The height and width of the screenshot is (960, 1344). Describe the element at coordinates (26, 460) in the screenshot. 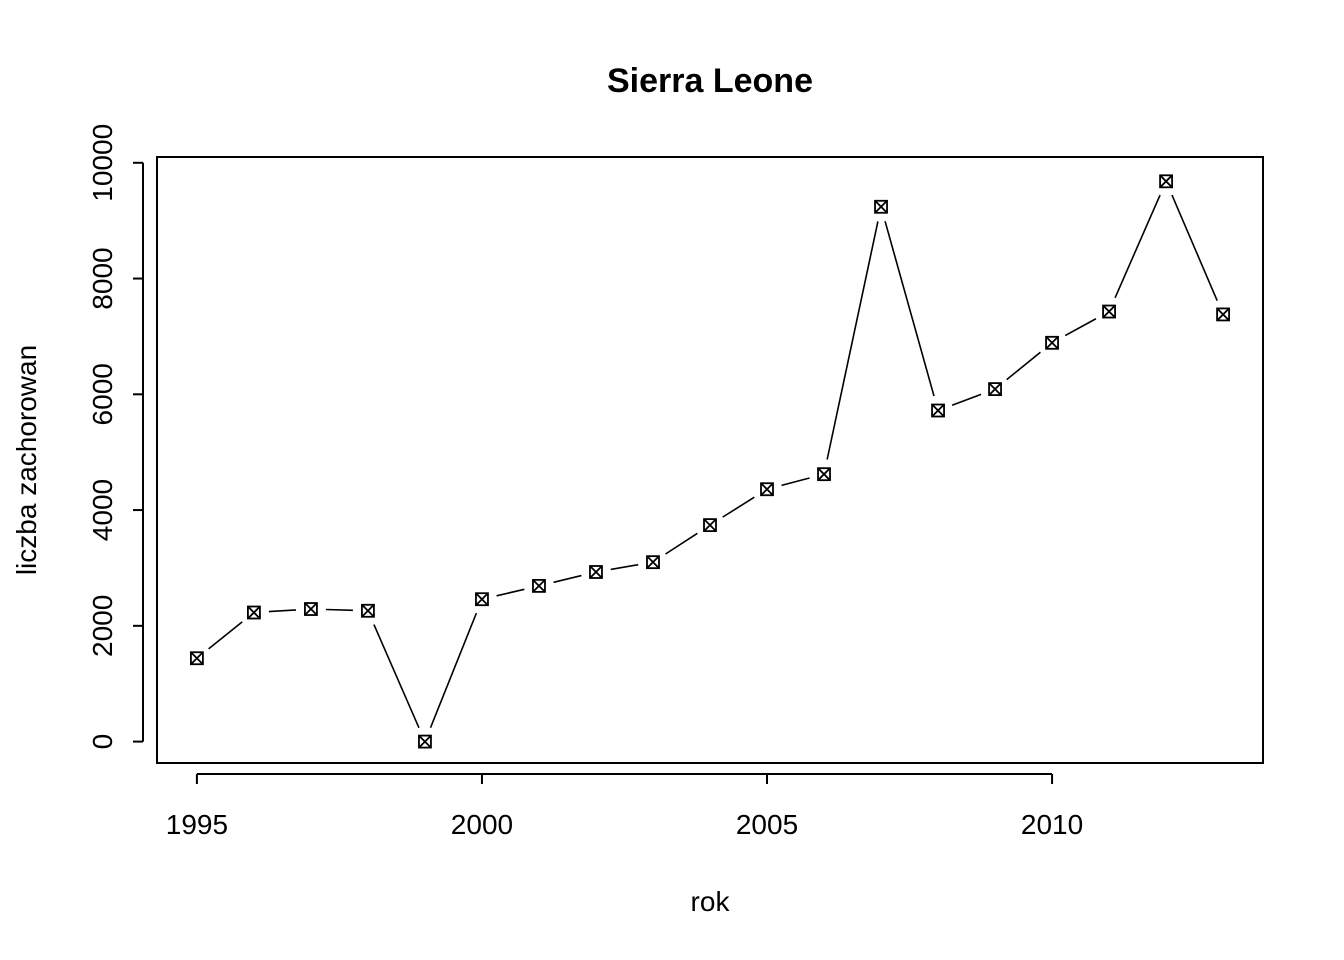

I see `y-axis-label: liczba zachorowan` at that location.